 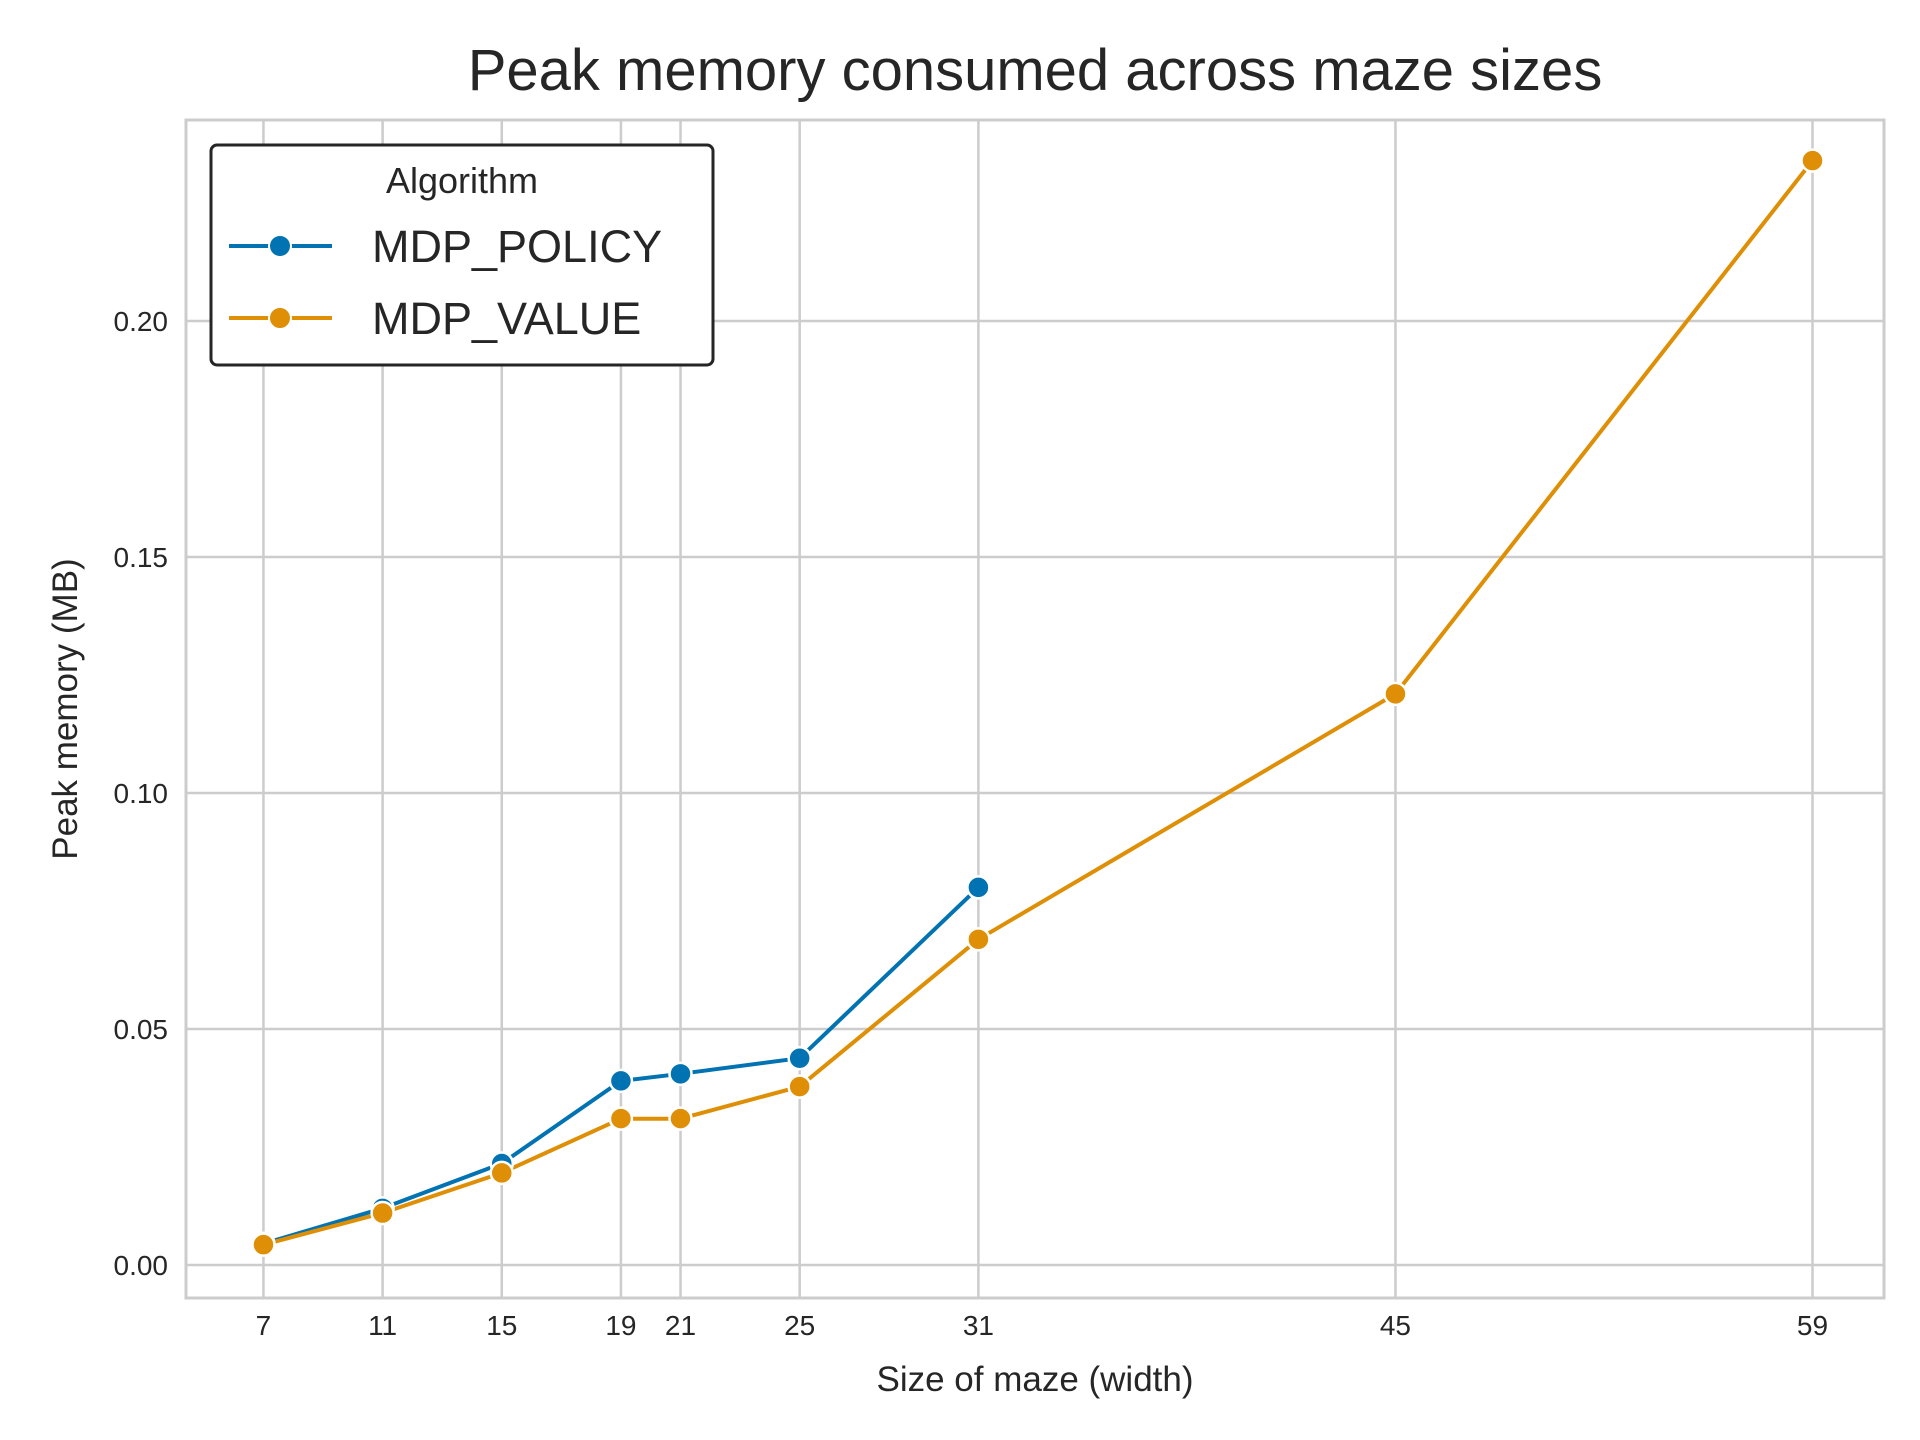 What do you see at coordinates (264, 1325) in the screenshot?
I see `x-tick-label: 7` at bounding box center [264, 1325].